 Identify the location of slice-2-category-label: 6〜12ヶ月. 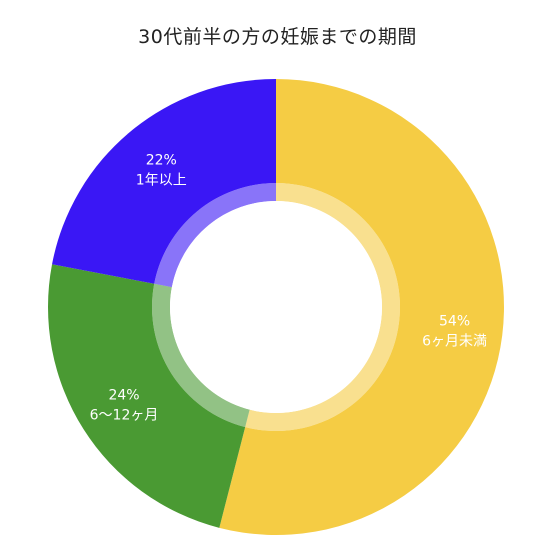
(124, 415).